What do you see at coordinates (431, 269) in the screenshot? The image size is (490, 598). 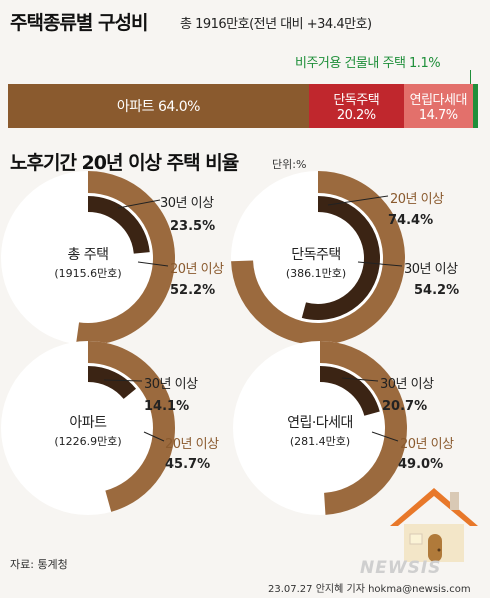 I see `donut-2-inner-label: 30년 이상` at bounding box center [431, 269].